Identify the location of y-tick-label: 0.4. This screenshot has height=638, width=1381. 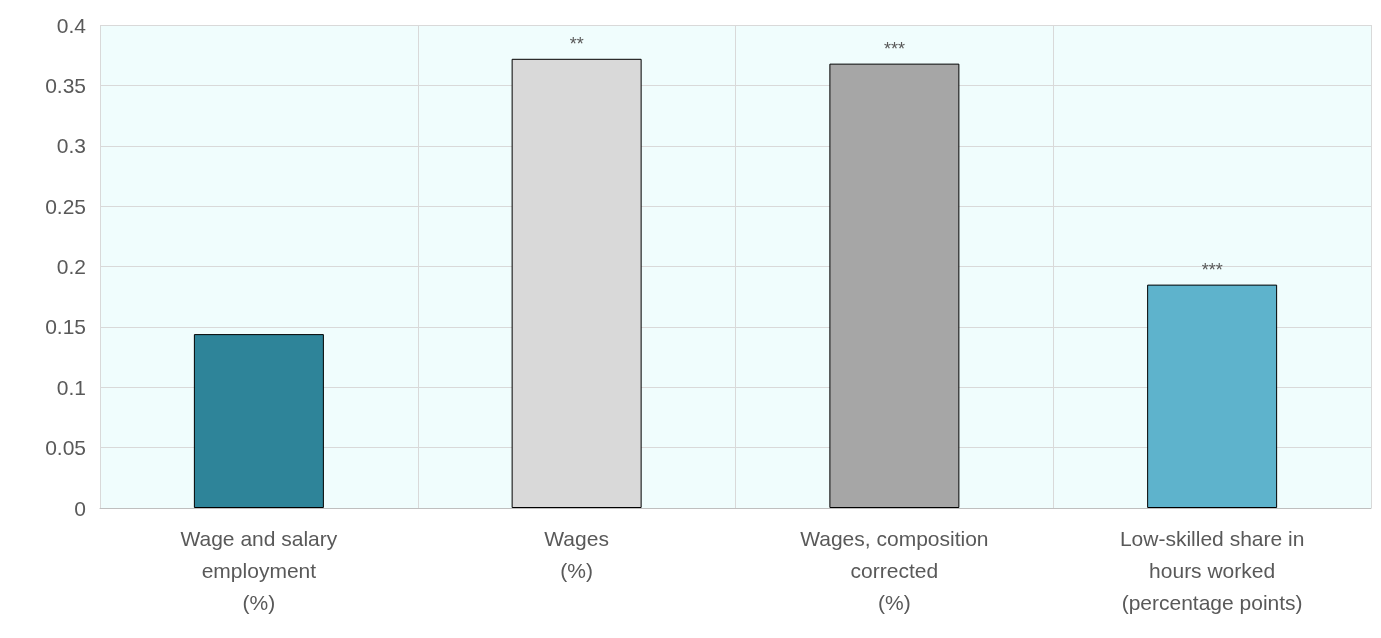
(71, 25).